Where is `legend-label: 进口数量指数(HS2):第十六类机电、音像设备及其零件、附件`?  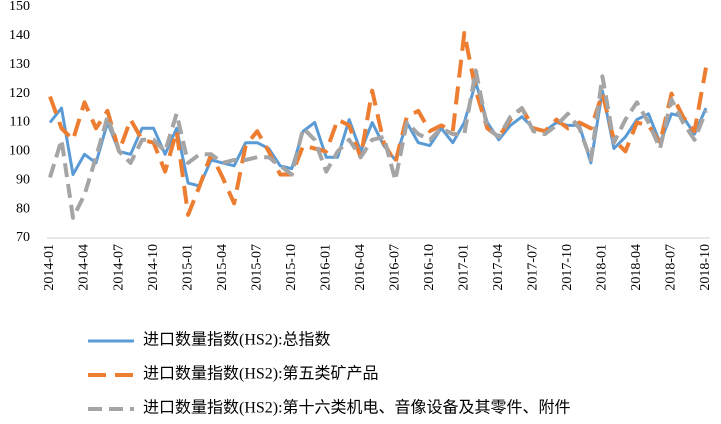 legend-label: 进口数量指数(HS2):第十六类机电、音像设备及其零件、附件 is located at coordinates (357, 408).